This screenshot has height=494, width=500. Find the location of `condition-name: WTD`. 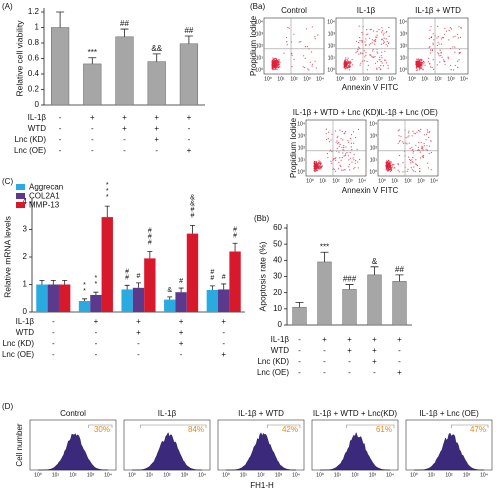

condition-name: WTD is located at coordinates (280, 350).